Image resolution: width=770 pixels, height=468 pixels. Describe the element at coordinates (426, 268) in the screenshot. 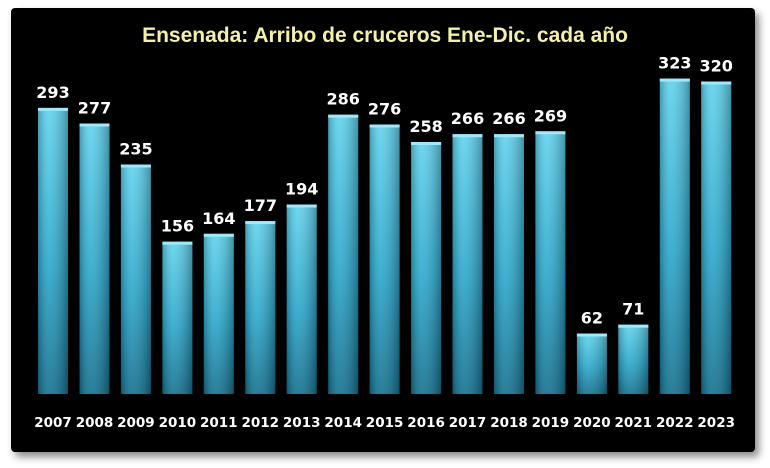

I see `bar-shade-2016` at that location.